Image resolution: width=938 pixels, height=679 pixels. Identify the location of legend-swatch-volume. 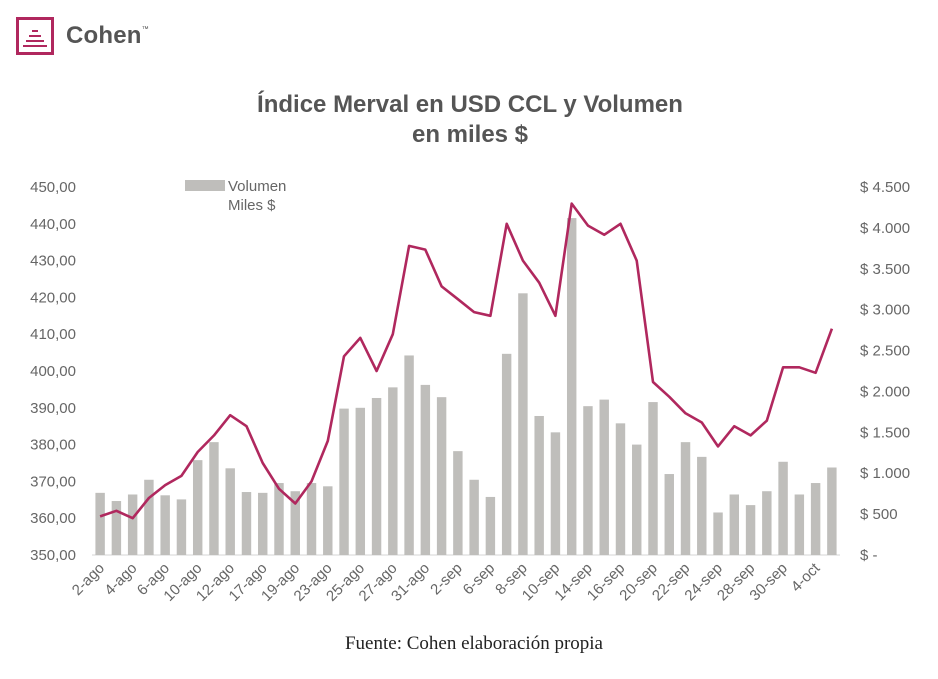
(205, 185).